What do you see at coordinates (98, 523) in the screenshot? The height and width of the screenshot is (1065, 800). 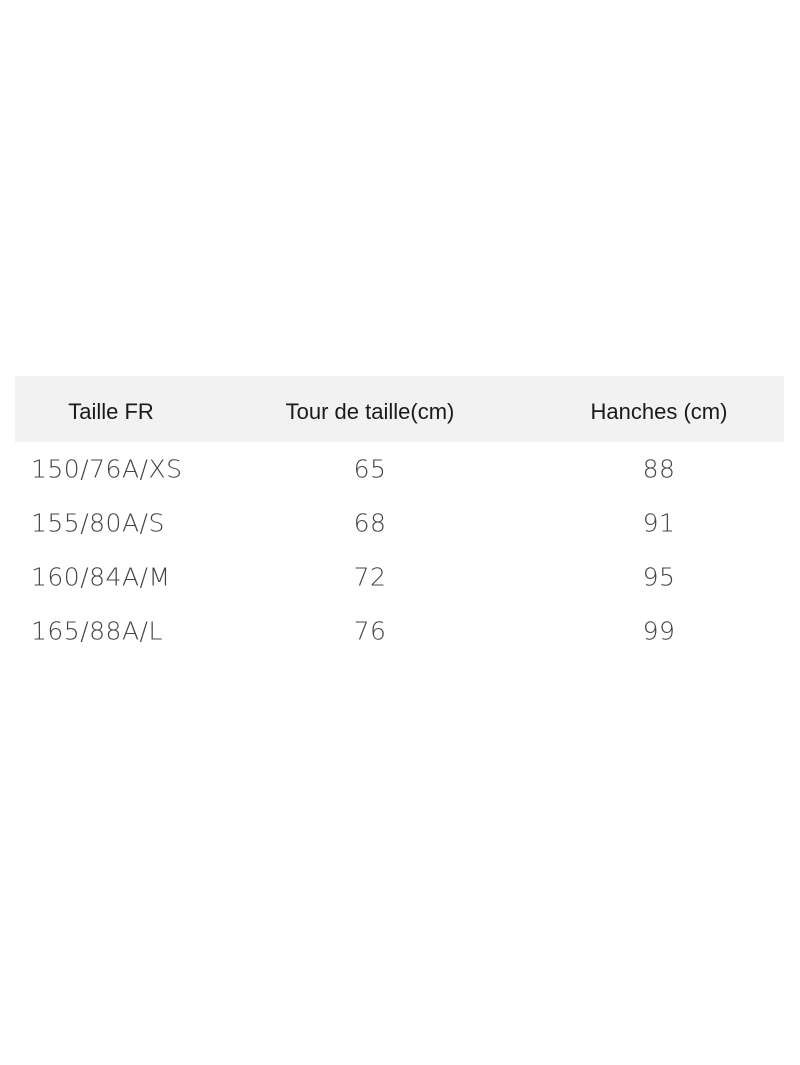 I see `table-cell: 155/80A/S` at bounding box center [98, 523].